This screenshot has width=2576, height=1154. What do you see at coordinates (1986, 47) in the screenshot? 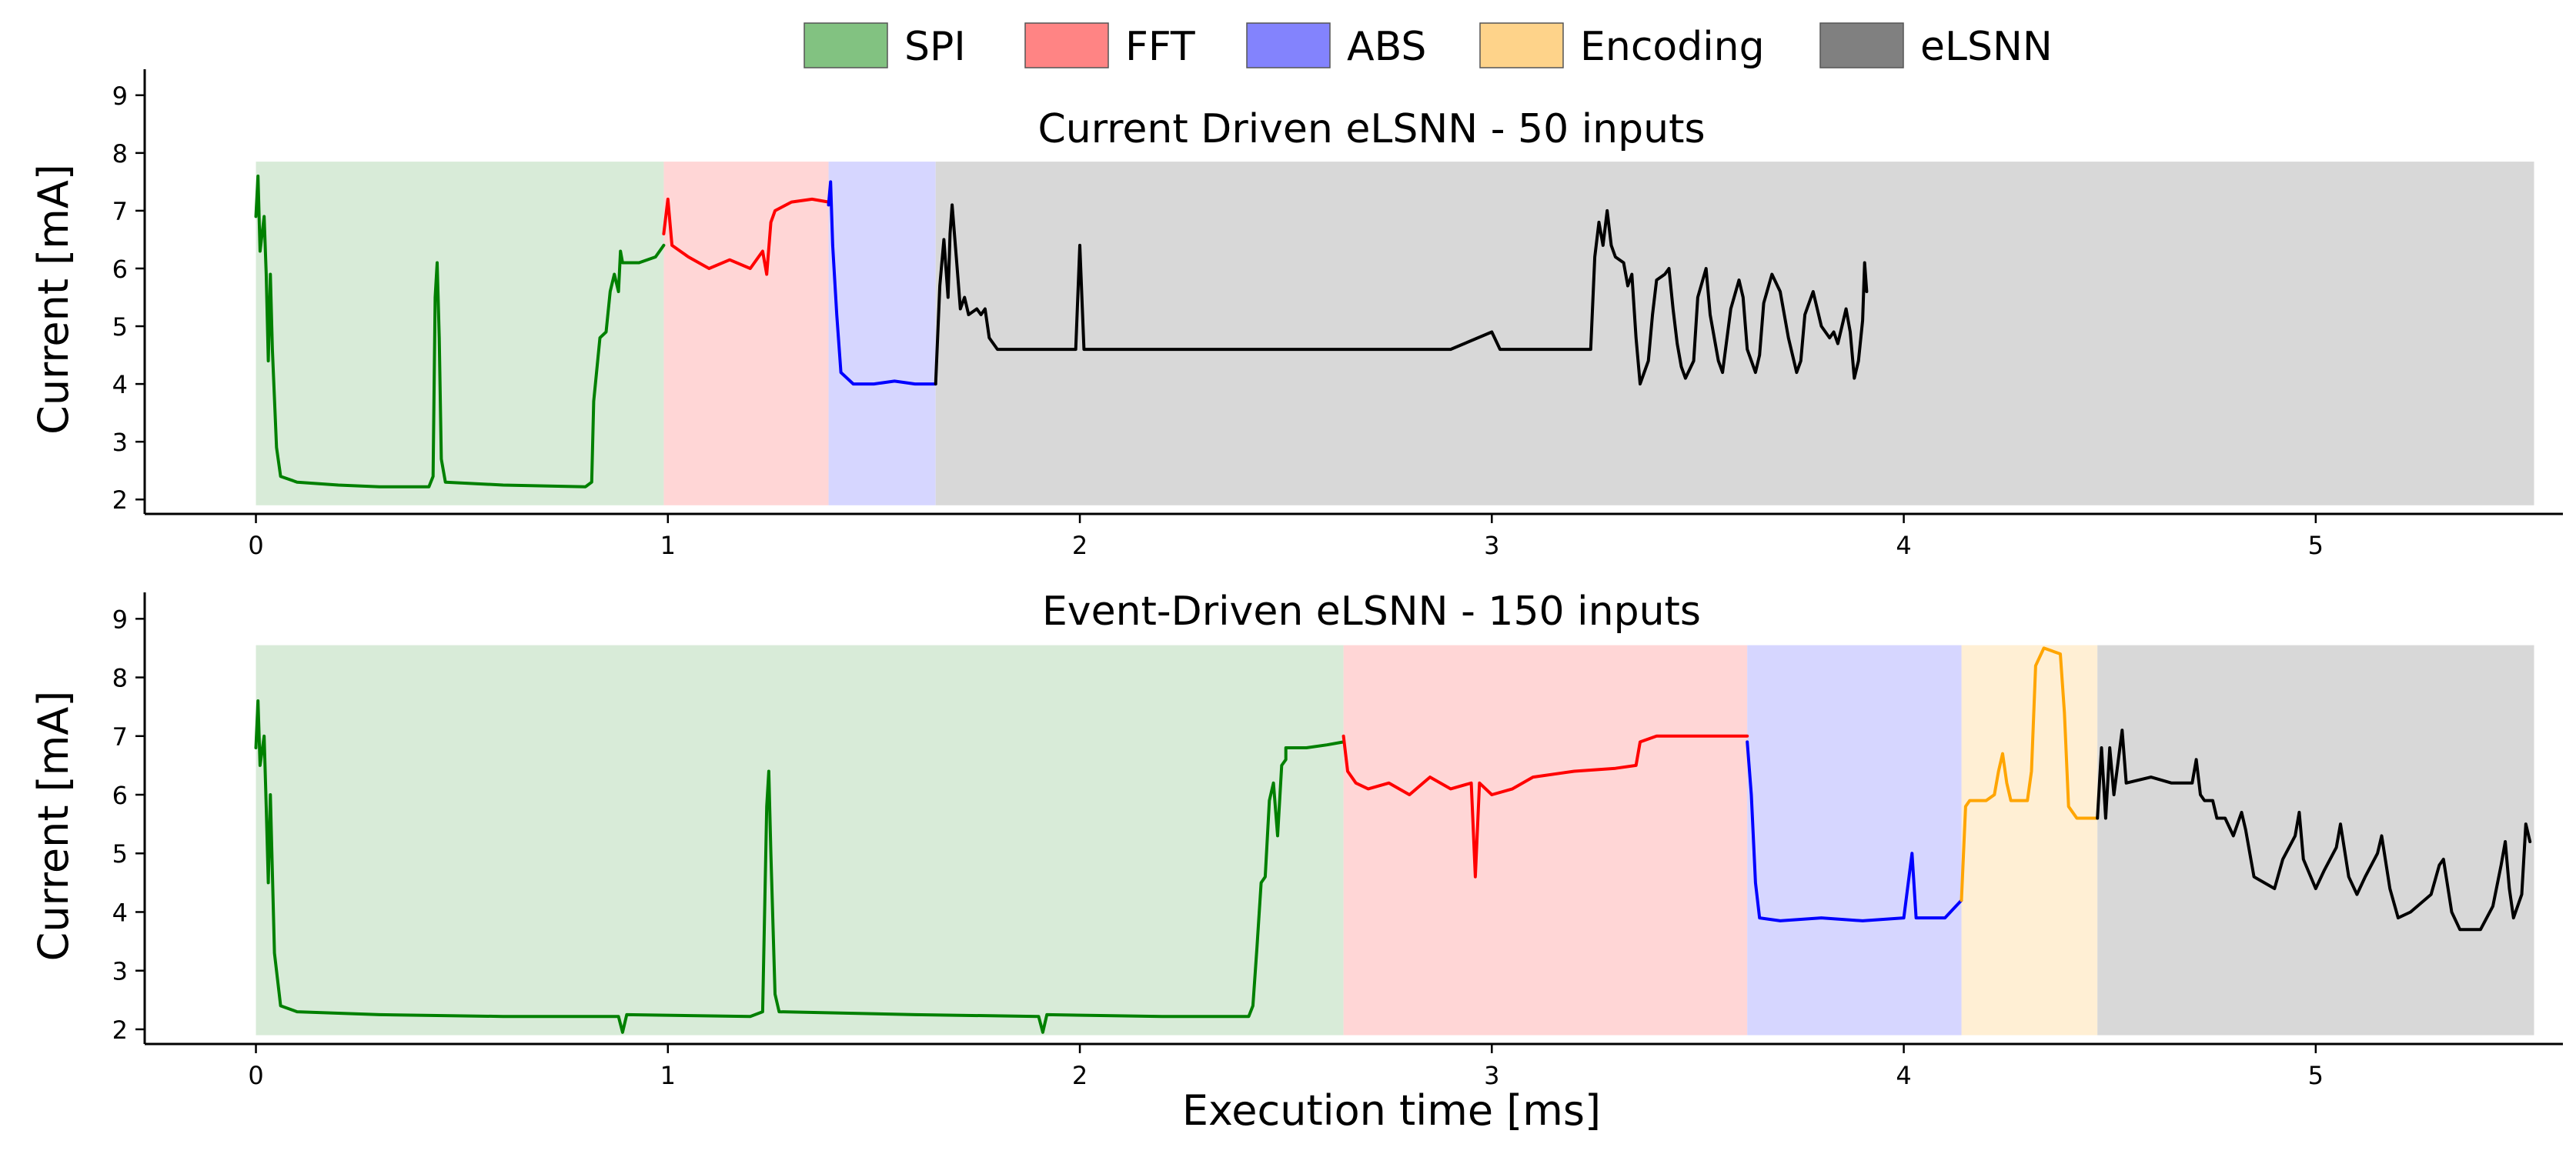
I see `legend-label-elsnn: eLSNN` at bounding box center [1986, 47].